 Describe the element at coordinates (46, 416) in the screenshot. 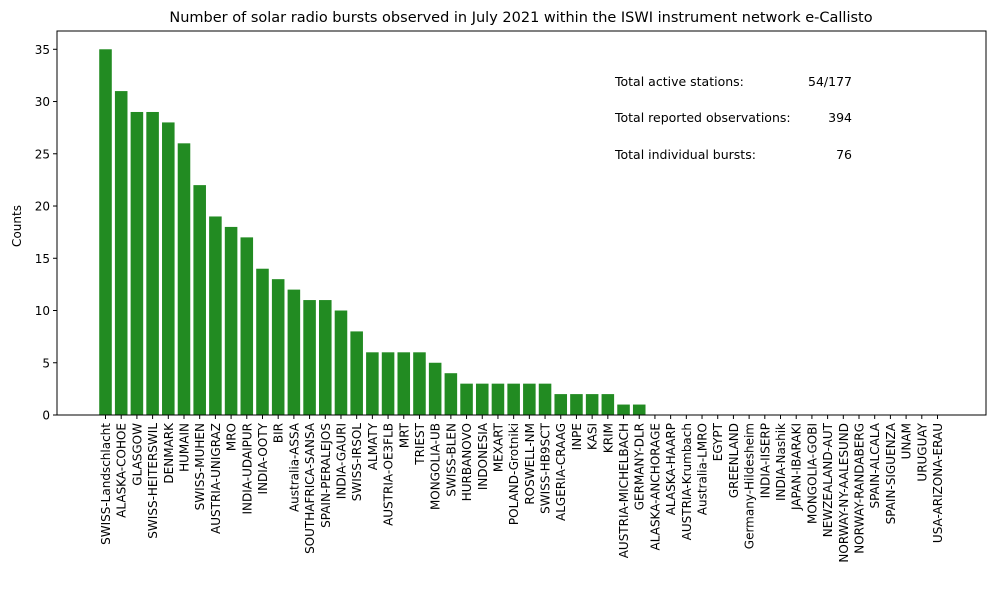

I see `y-tick-label: 0` at that location.